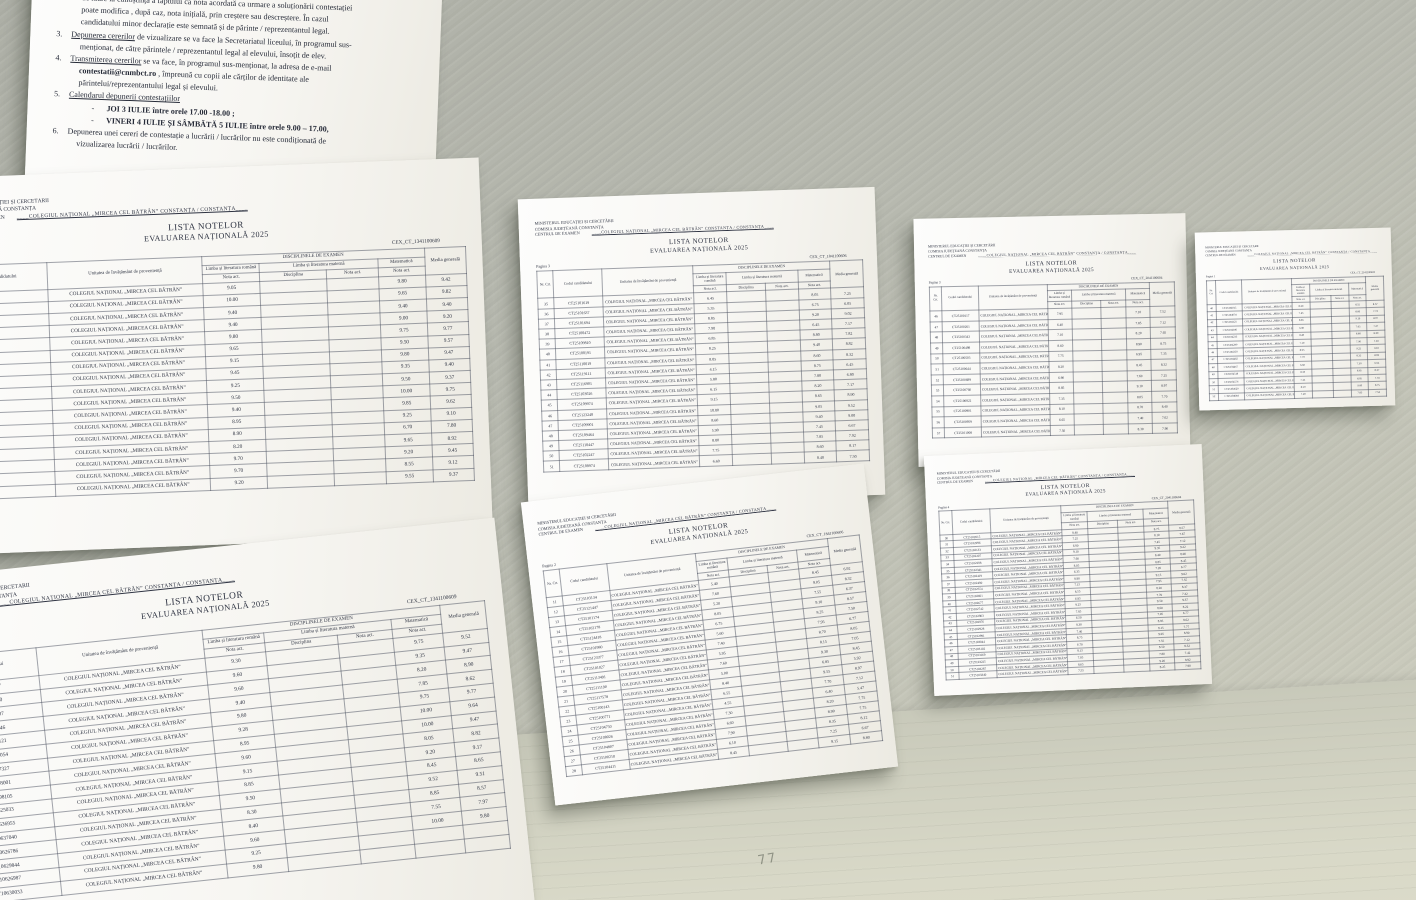 The height and width of the screenshot is (900, 1416). Describe the element at coordinates (1362, 273) in the screenshot. I see `exam-code: CEX_CT_2141100603` at that location.